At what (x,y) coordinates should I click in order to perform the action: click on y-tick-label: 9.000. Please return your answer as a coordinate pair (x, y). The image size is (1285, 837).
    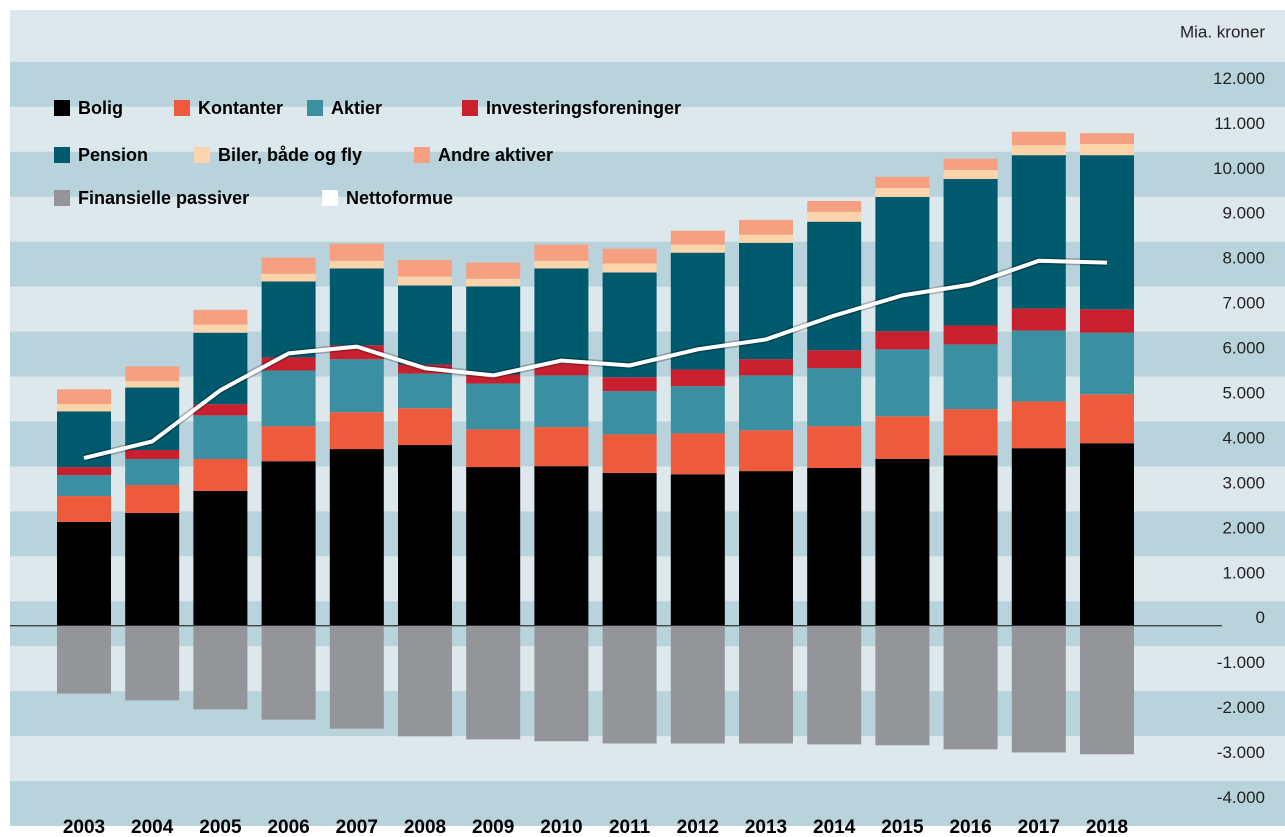
    Looking at the image, I should click on (1243, 213).